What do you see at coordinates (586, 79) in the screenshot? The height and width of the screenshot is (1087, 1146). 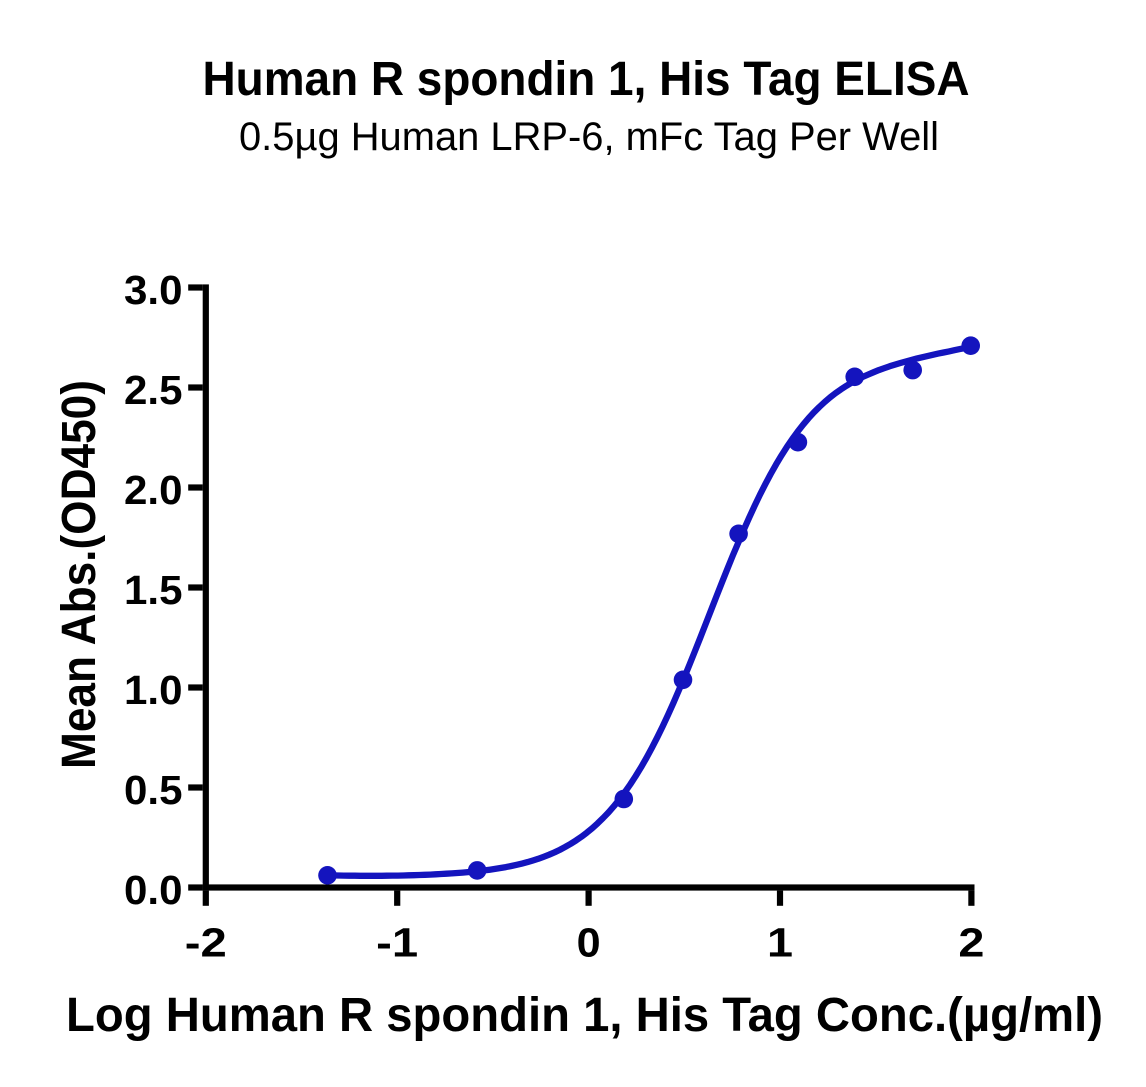 I see `svg-text:Human R spondin 1, His Tag ELI: Human R spondin 1, His Tag ELISA` at bounding box center [586, 79].